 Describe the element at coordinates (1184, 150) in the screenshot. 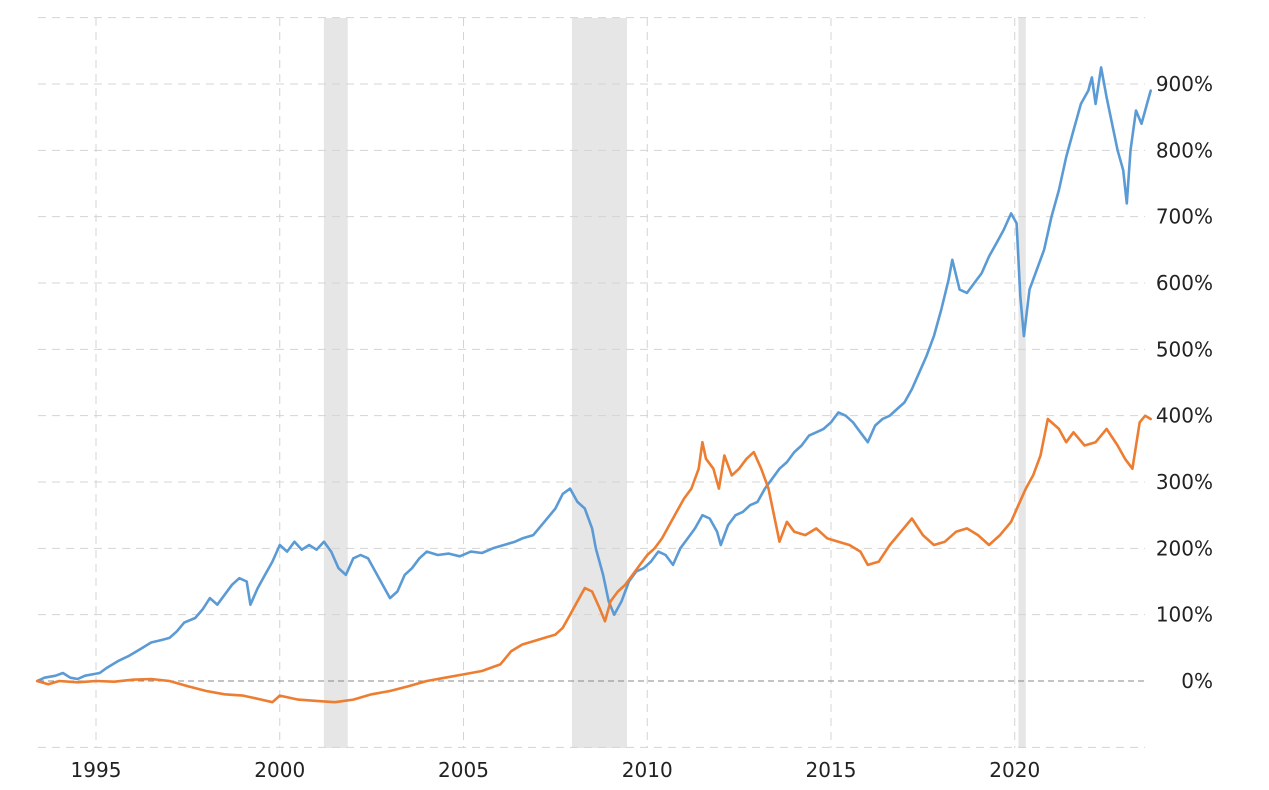

I see `y-tick-label-800: 800%` at that location.